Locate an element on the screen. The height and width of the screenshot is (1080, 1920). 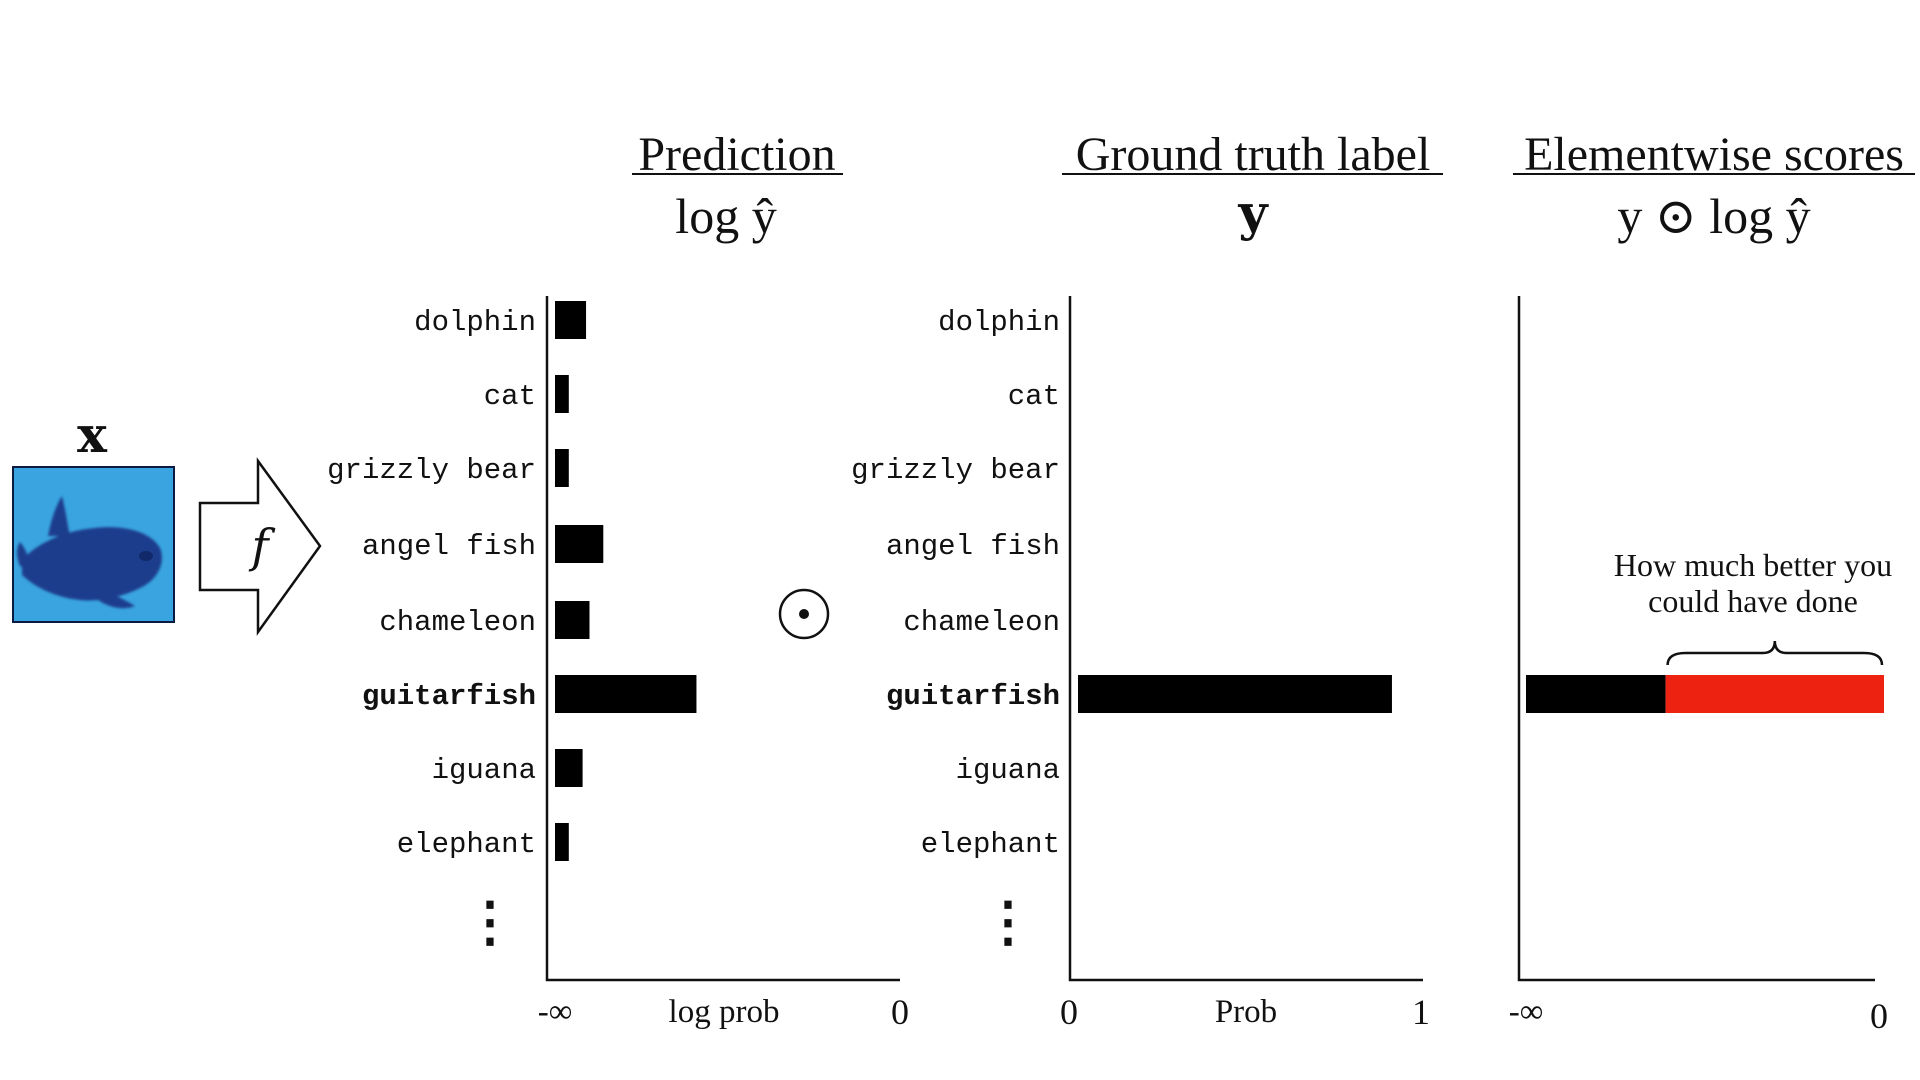
prediction-bar-chameleon is located at coordinates (572, 620).